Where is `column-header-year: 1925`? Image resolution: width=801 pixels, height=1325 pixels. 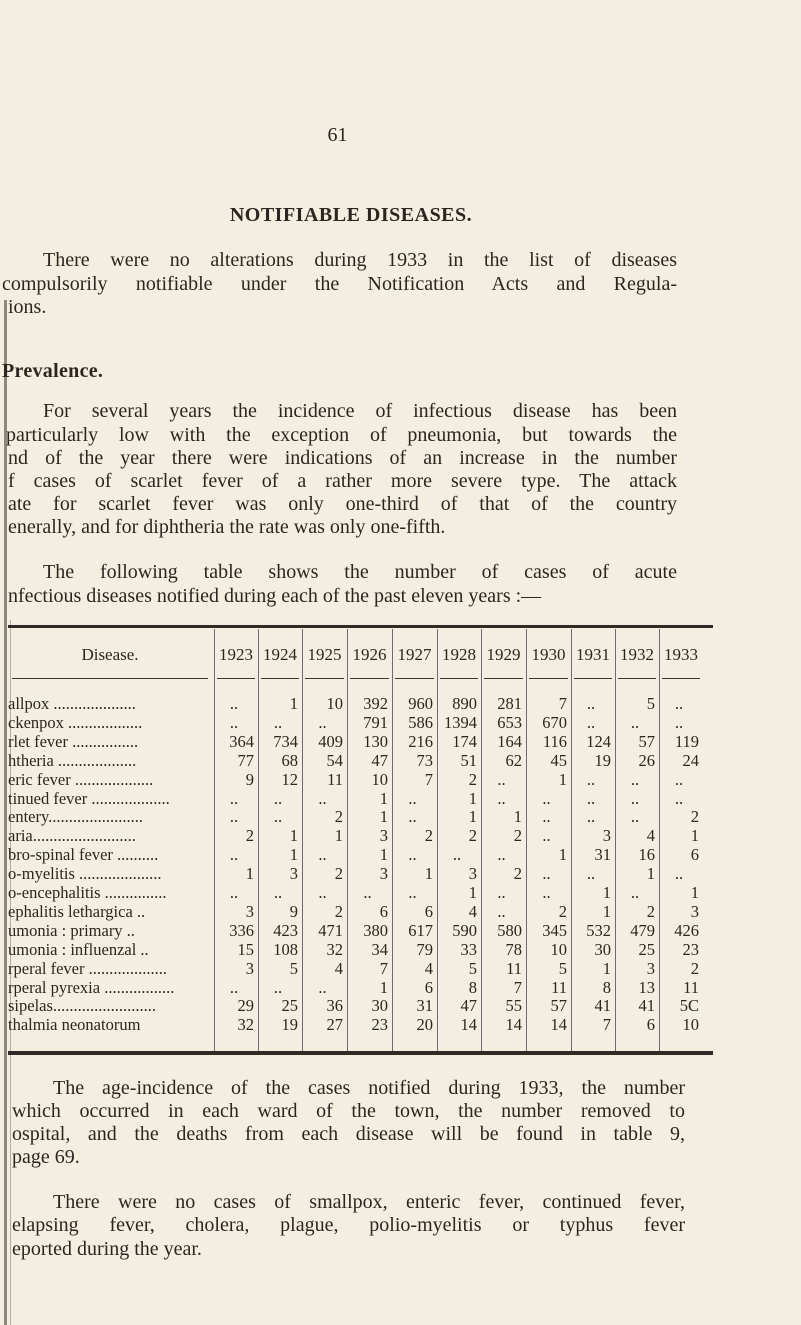 column-header-year: 1925 is located at coordinates (324, 654).